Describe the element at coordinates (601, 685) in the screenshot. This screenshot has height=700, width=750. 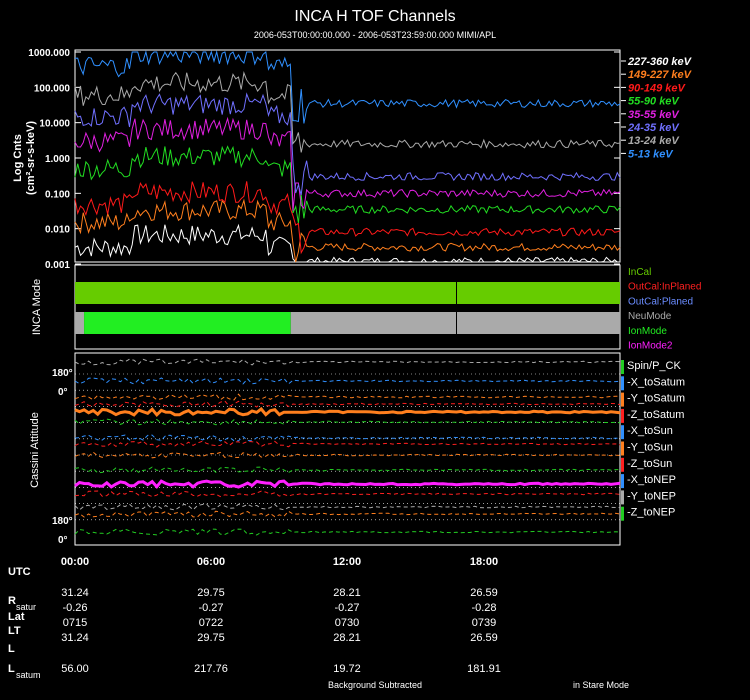
I see `stare-mode-note: in Stare Mode` at that location.